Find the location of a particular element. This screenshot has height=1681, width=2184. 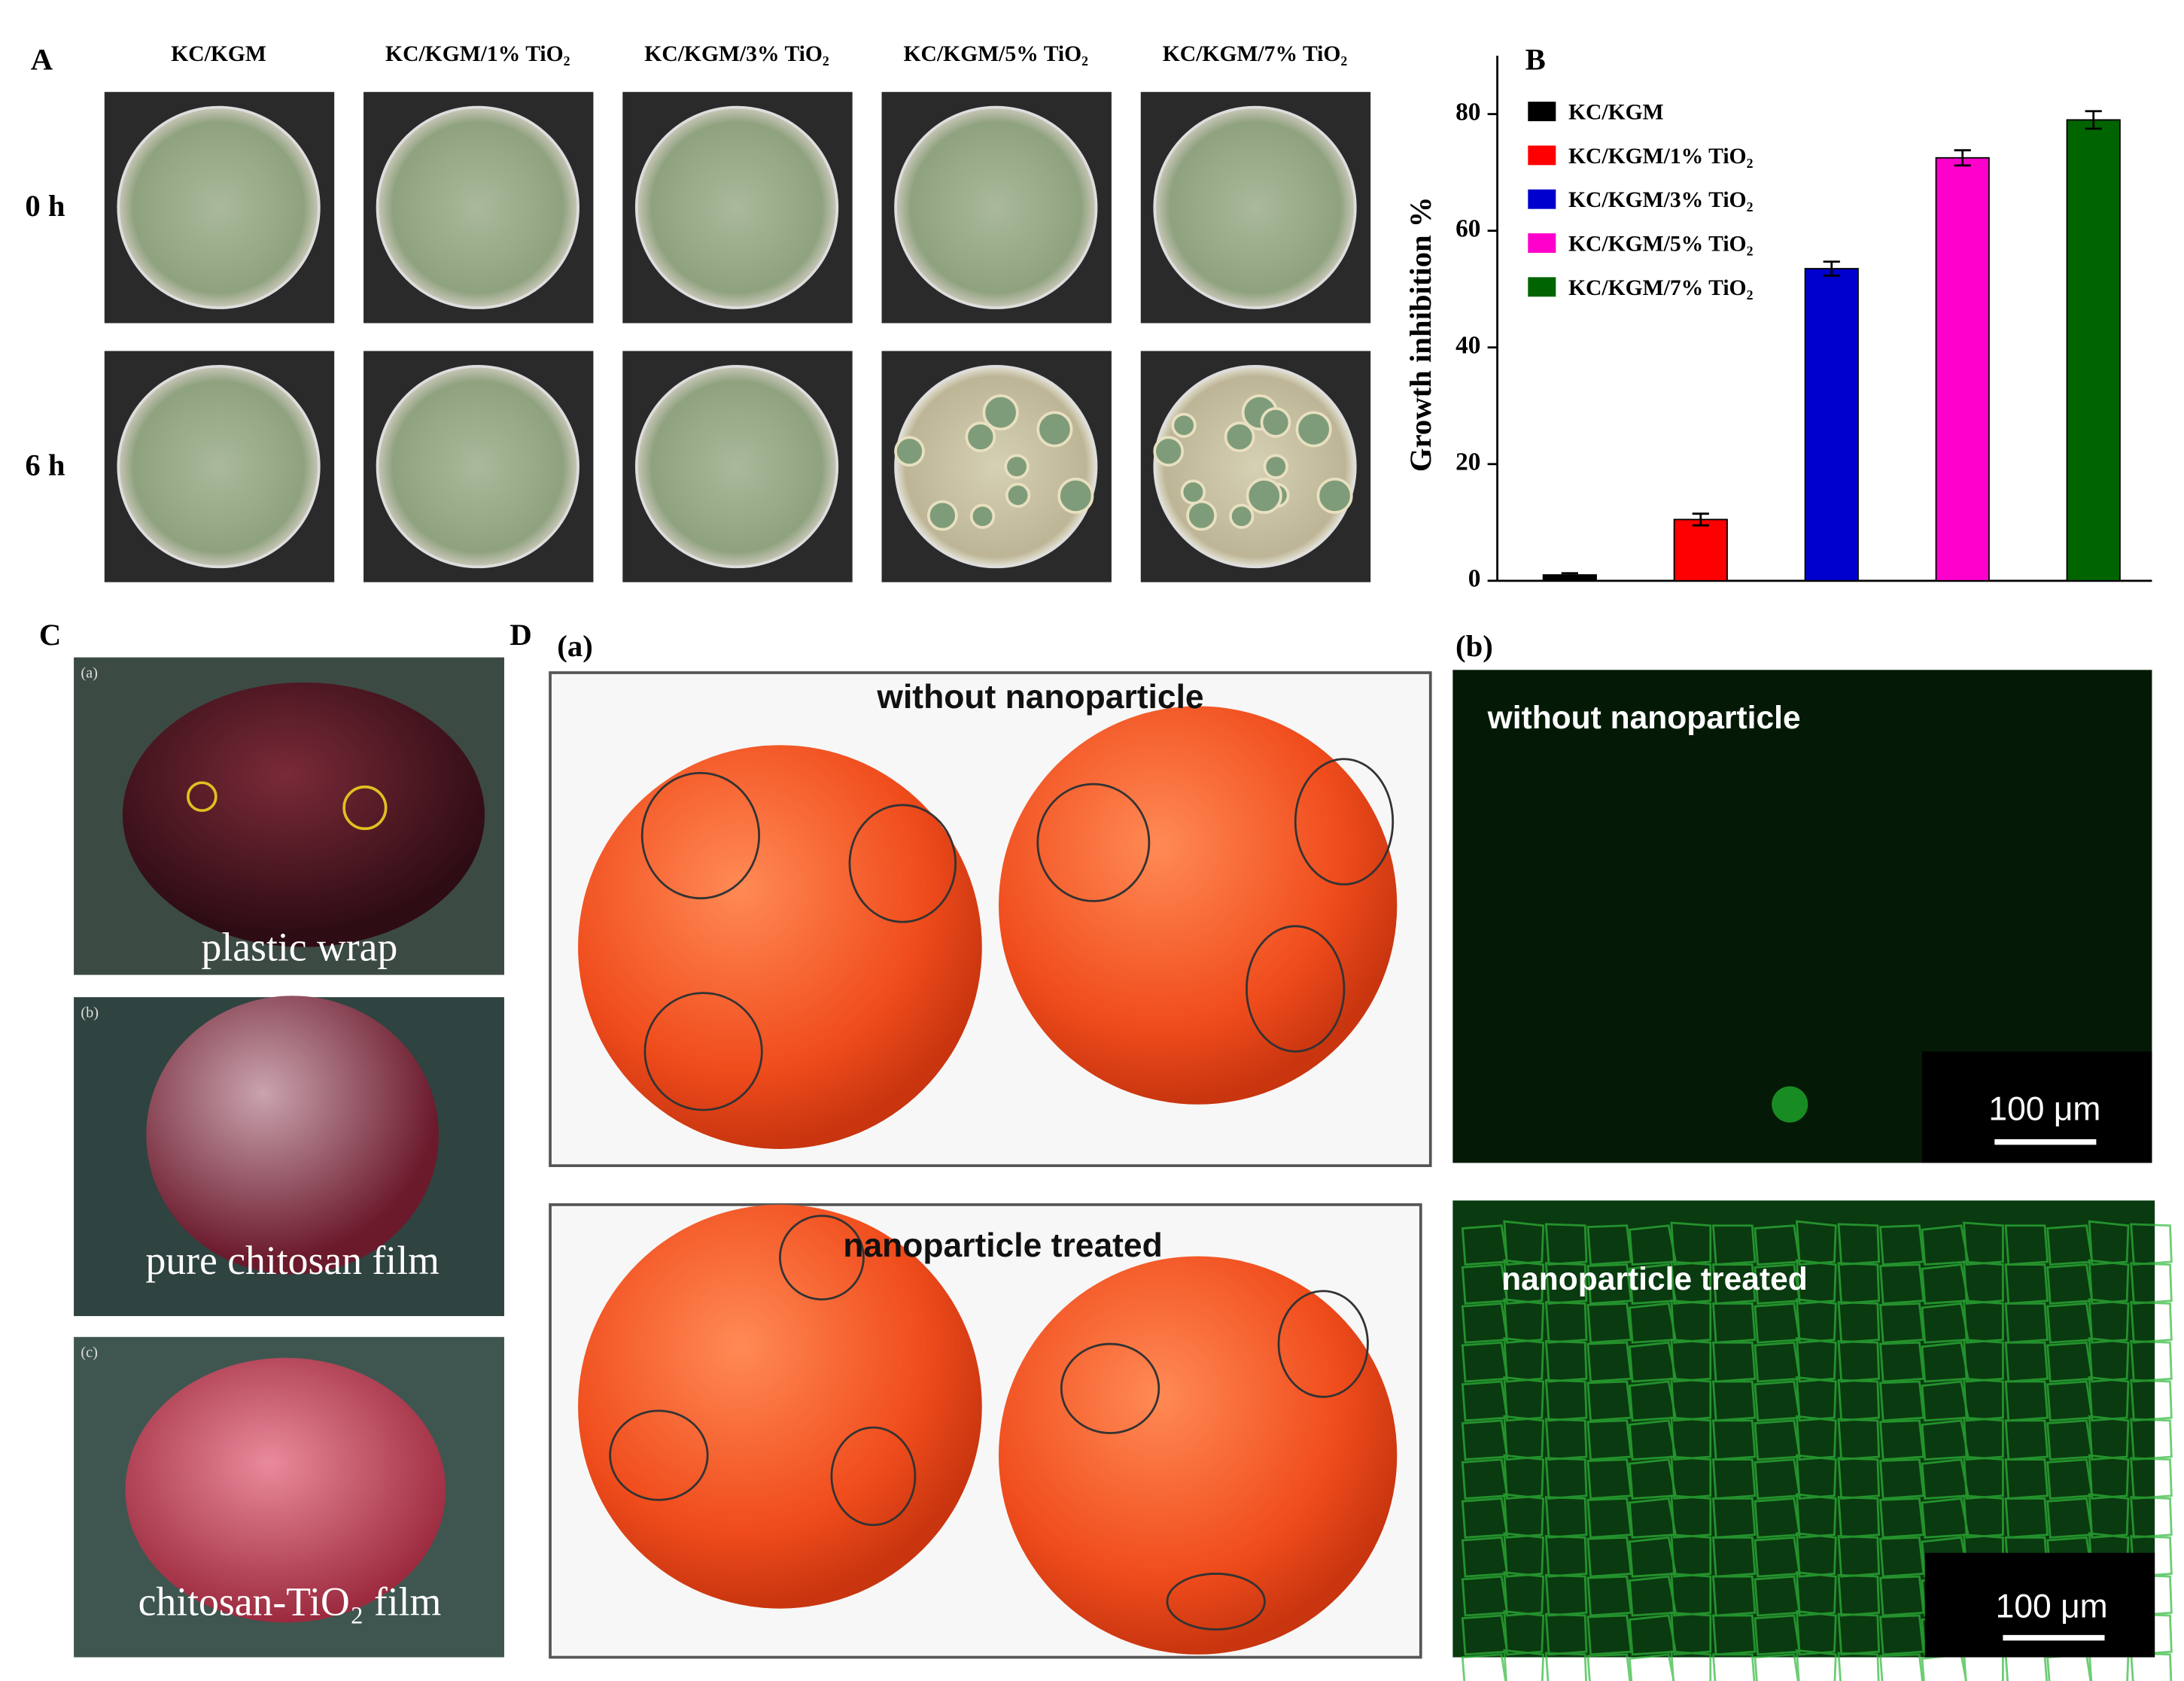

sub-label: (a) is located at coordinates (574, 646).